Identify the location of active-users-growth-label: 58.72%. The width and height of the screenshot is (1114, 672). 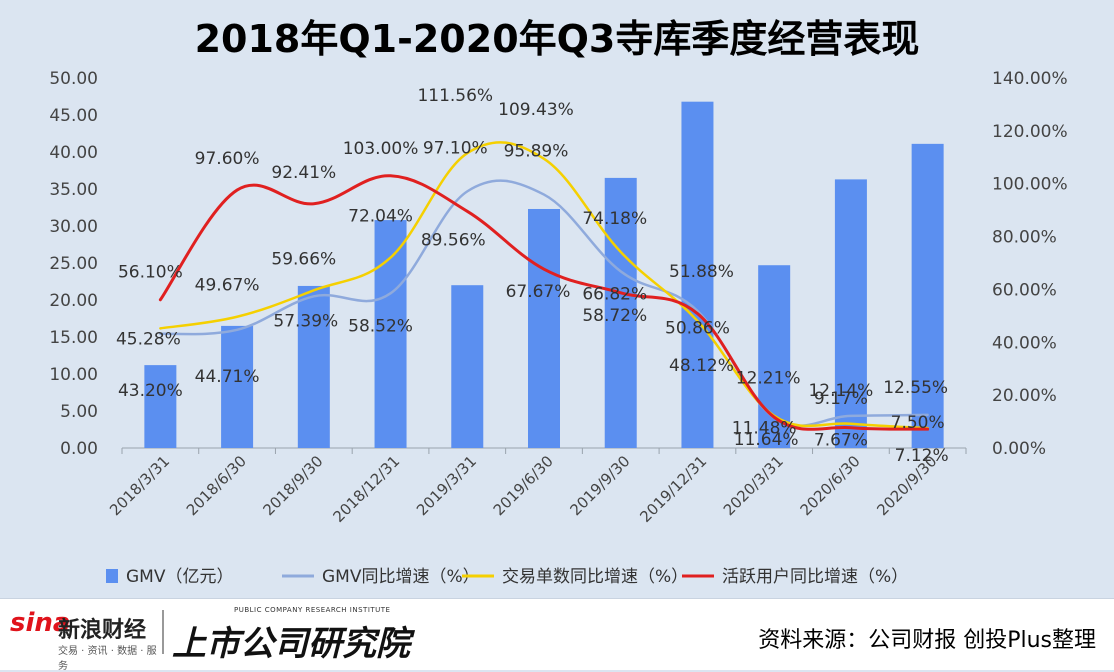
(614, 316).